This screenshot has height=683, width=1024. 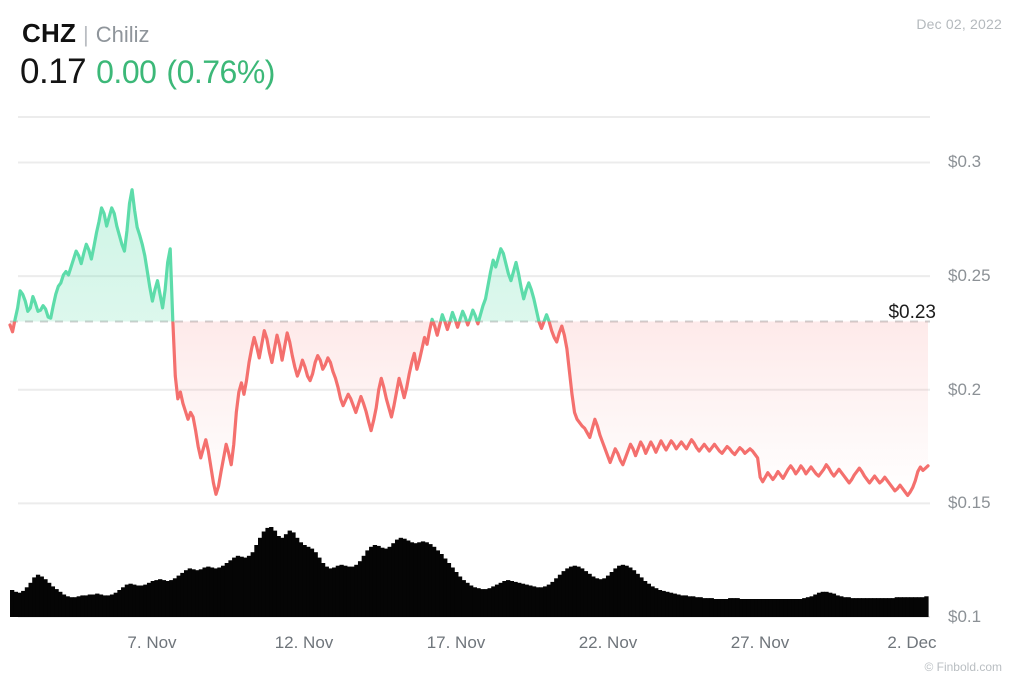 I want to click on x-axis-tick: 22. Nov, so click(x=608, y=642).